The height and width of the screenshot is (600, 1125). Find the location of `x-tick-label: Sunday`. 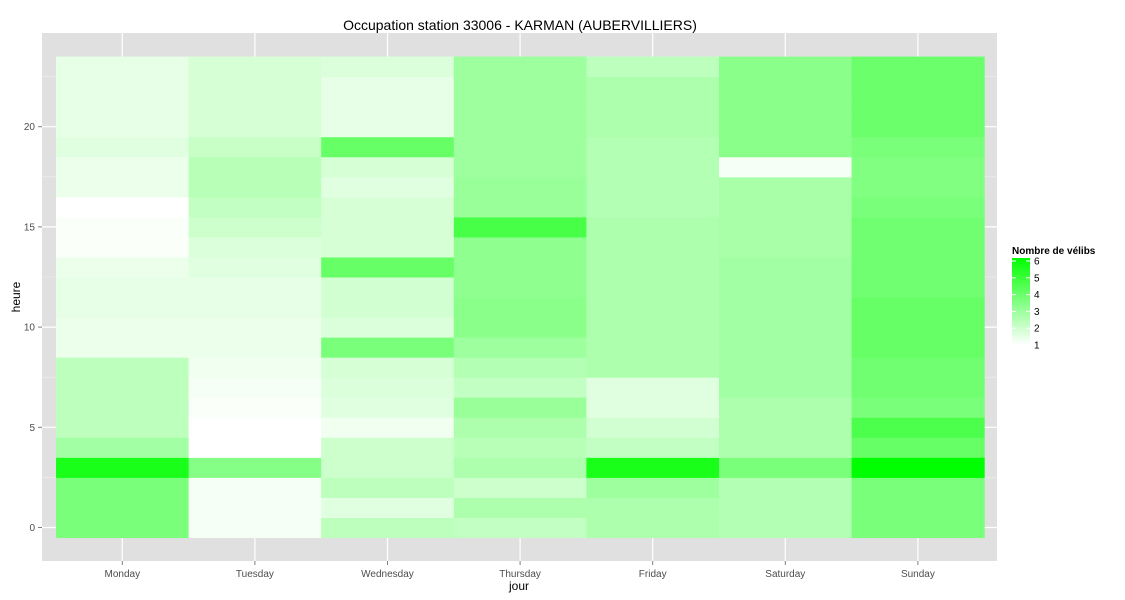

x-tick-label: Sunday is located at coordinates (918, 574).